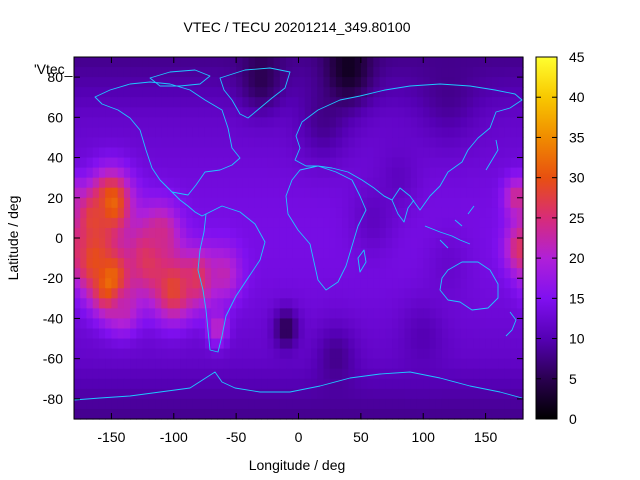 The width and height of the screenshot is (640, 480). What do you see at coordinates (577, 258) in the screenshot?
I see `colorbar-tick-label: 20` at bounding box center [577, 258].